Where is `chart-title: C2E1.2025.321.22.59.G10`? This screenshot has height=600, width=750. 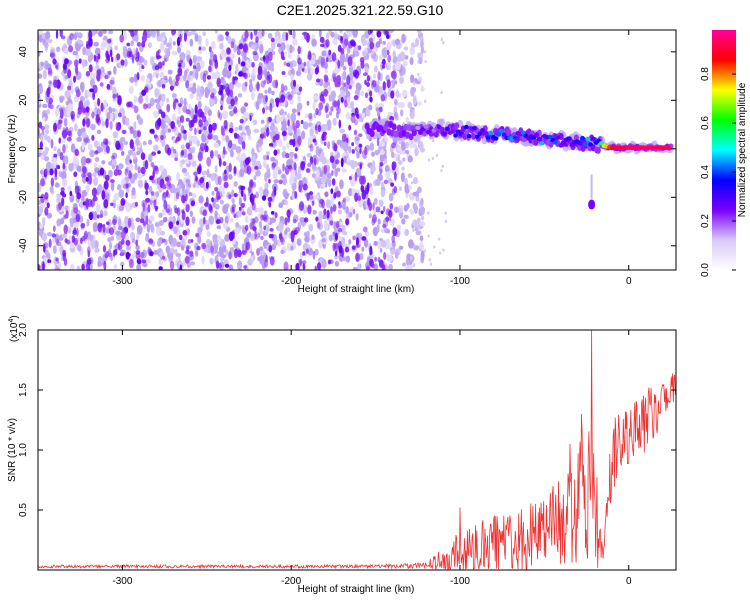 chart-title: C2E1.2025.321.22.59.G10 is located at coordinates (360, 10).